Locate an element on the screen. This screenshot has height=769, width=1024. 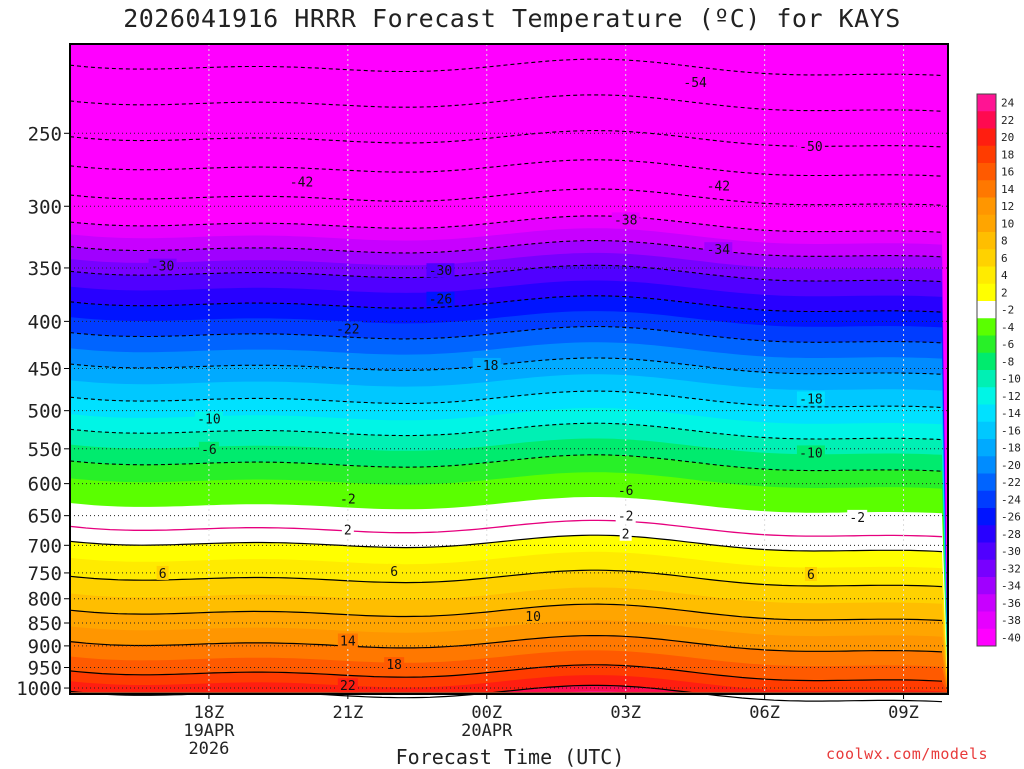
x-axis-title: Forecast Time (UTC) is located at coordinates (510, 757).